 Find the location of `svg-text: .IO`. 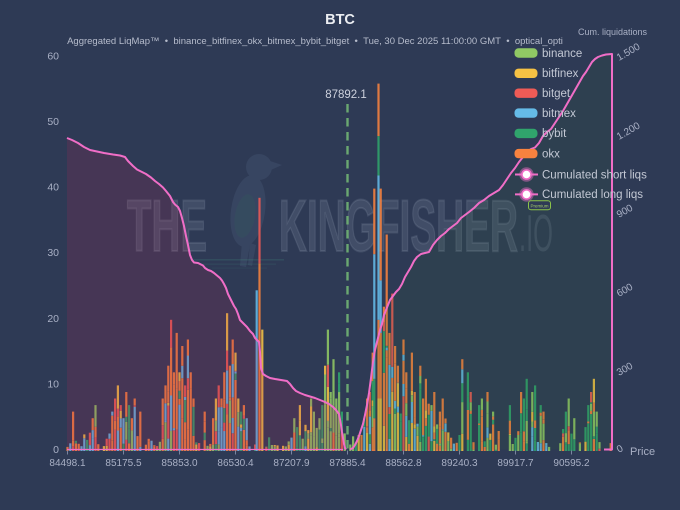

svg-text: .IO is located at coordinates (536, 234).